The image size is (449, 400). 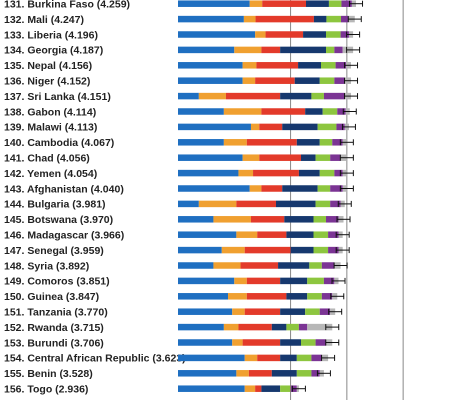 What do you see at coordinates (64, 189) in the screenshot?
I see `category-label: 143. Afghanistan (4.040)` at bounding box center [64, 189].